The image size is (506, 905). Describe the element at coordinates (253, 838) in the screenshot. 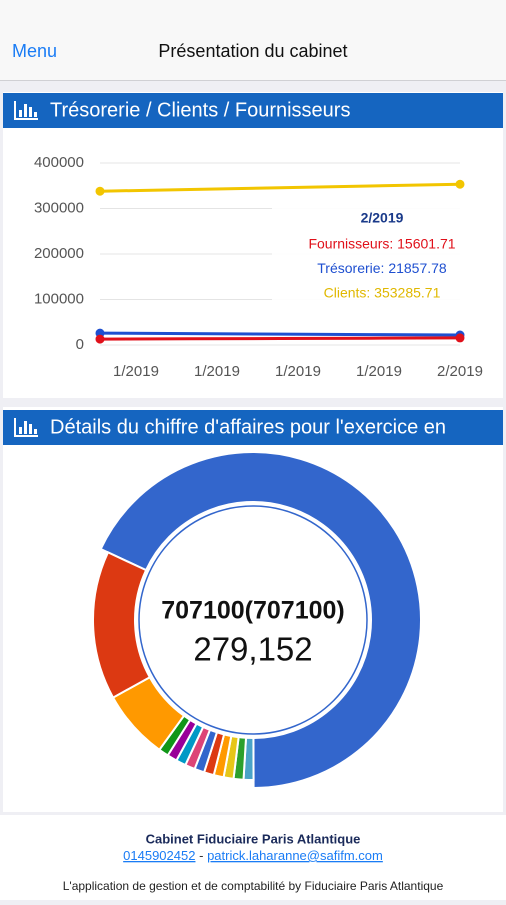

I see `footer-company: Cabinet Fiduciaire Paris Atlantique` at that location.